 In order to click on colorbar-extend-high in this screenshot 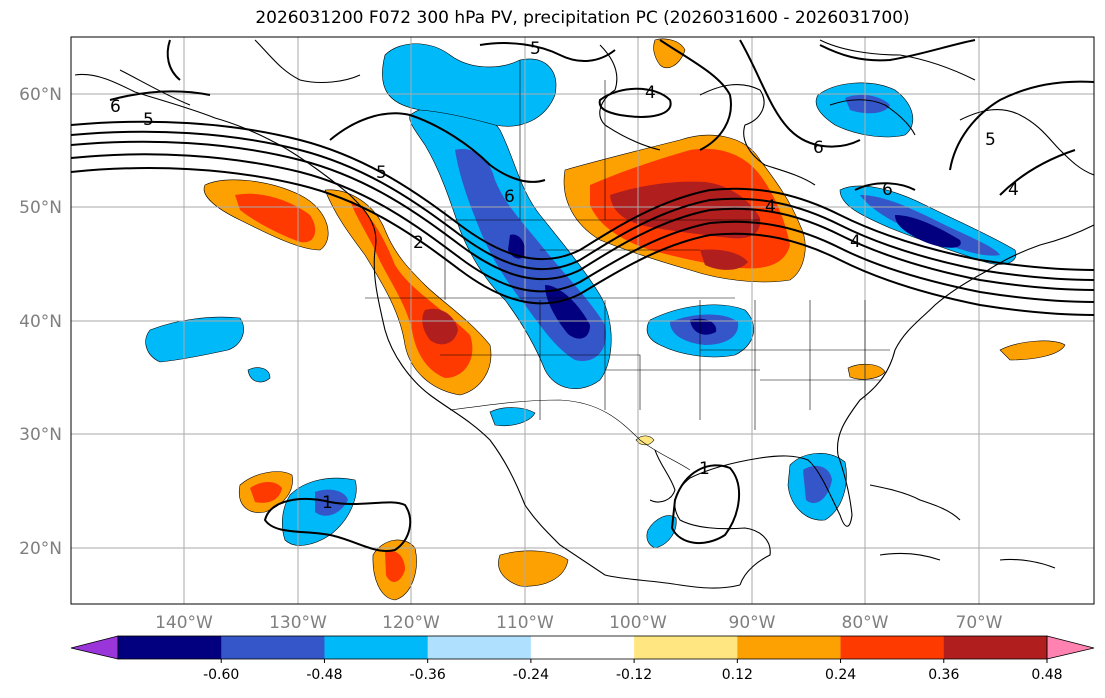, I will do `click(1070, 647)`.